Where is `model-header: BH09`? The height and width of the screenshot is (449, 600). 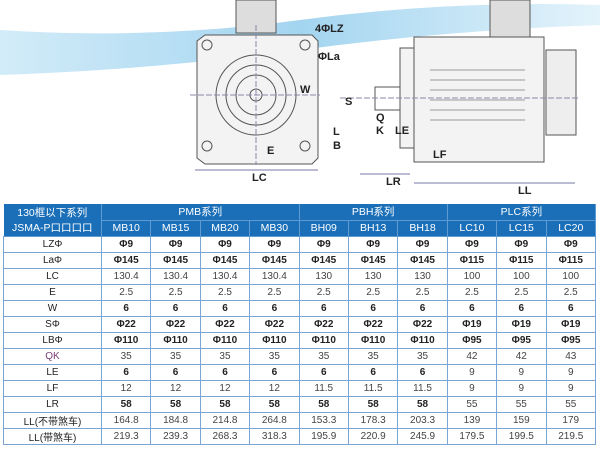
model-header: BH09 is located at coordinates (324, 228).